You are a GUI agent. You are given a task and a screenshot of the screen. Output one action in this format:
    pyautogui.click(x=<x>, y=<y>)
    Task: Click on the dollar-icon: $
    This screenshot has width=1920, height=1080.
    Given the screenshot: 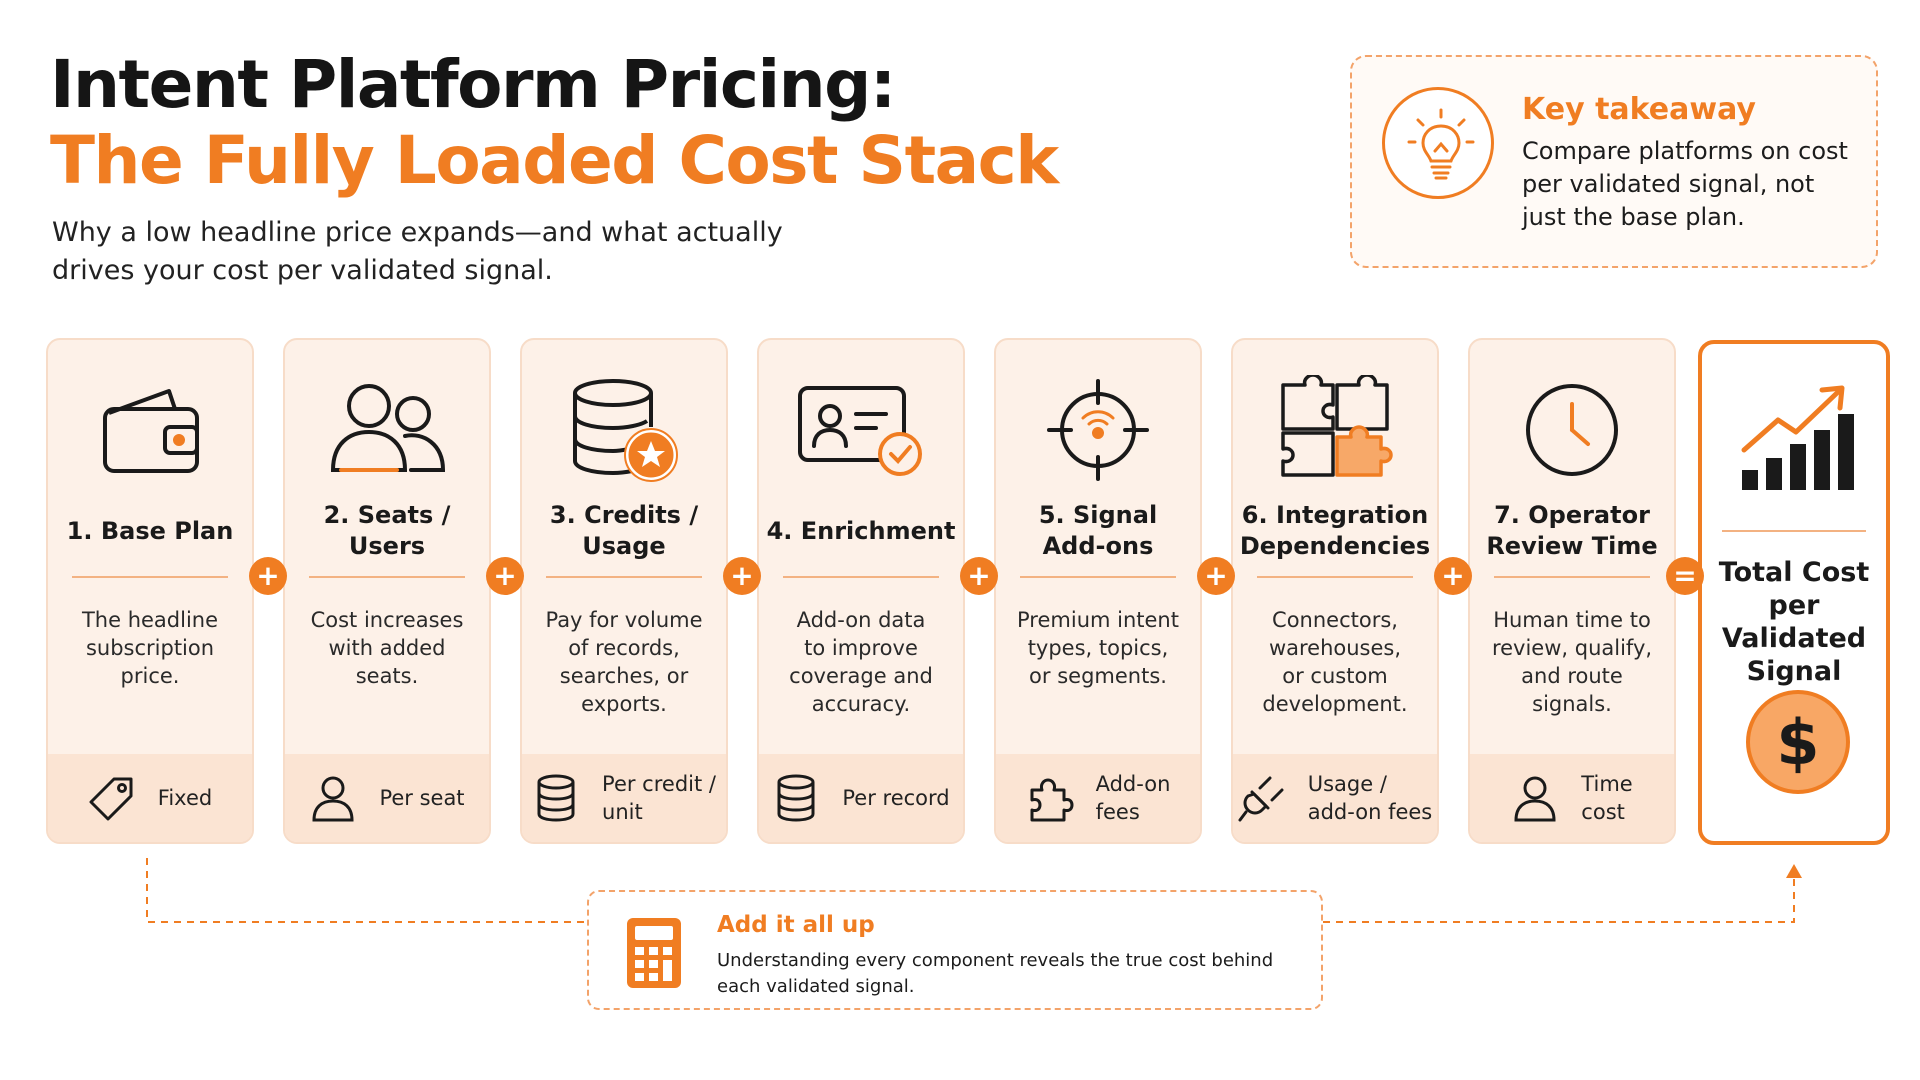 What is the action you would take?
    pyautogui.click(x=1798, y=742)
    